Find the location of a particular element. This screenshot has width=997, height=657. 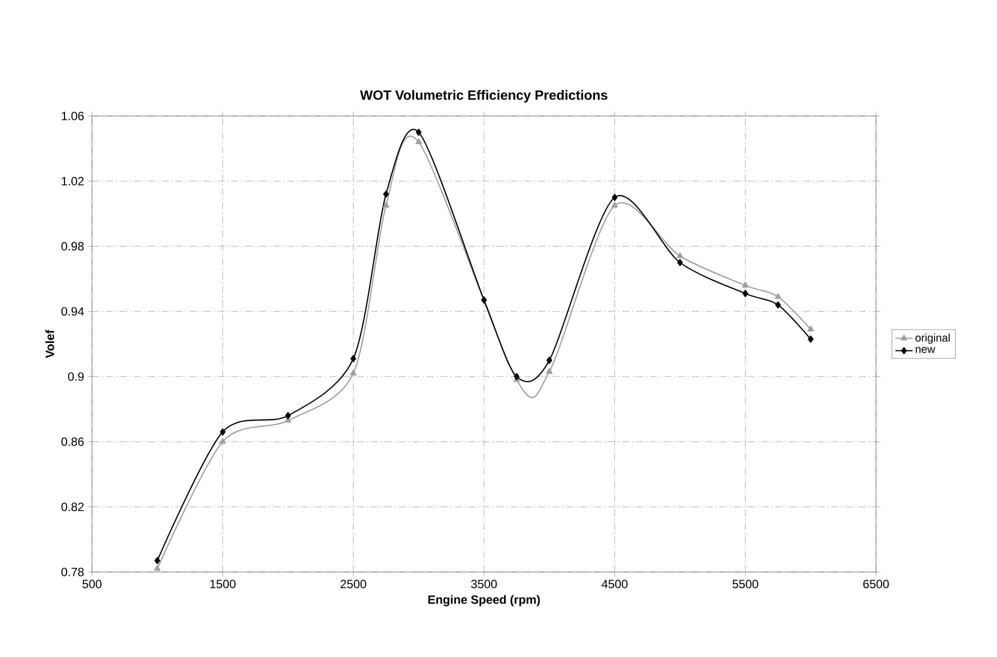

x-tick-label: 500 is located at coordinates (92, 584).